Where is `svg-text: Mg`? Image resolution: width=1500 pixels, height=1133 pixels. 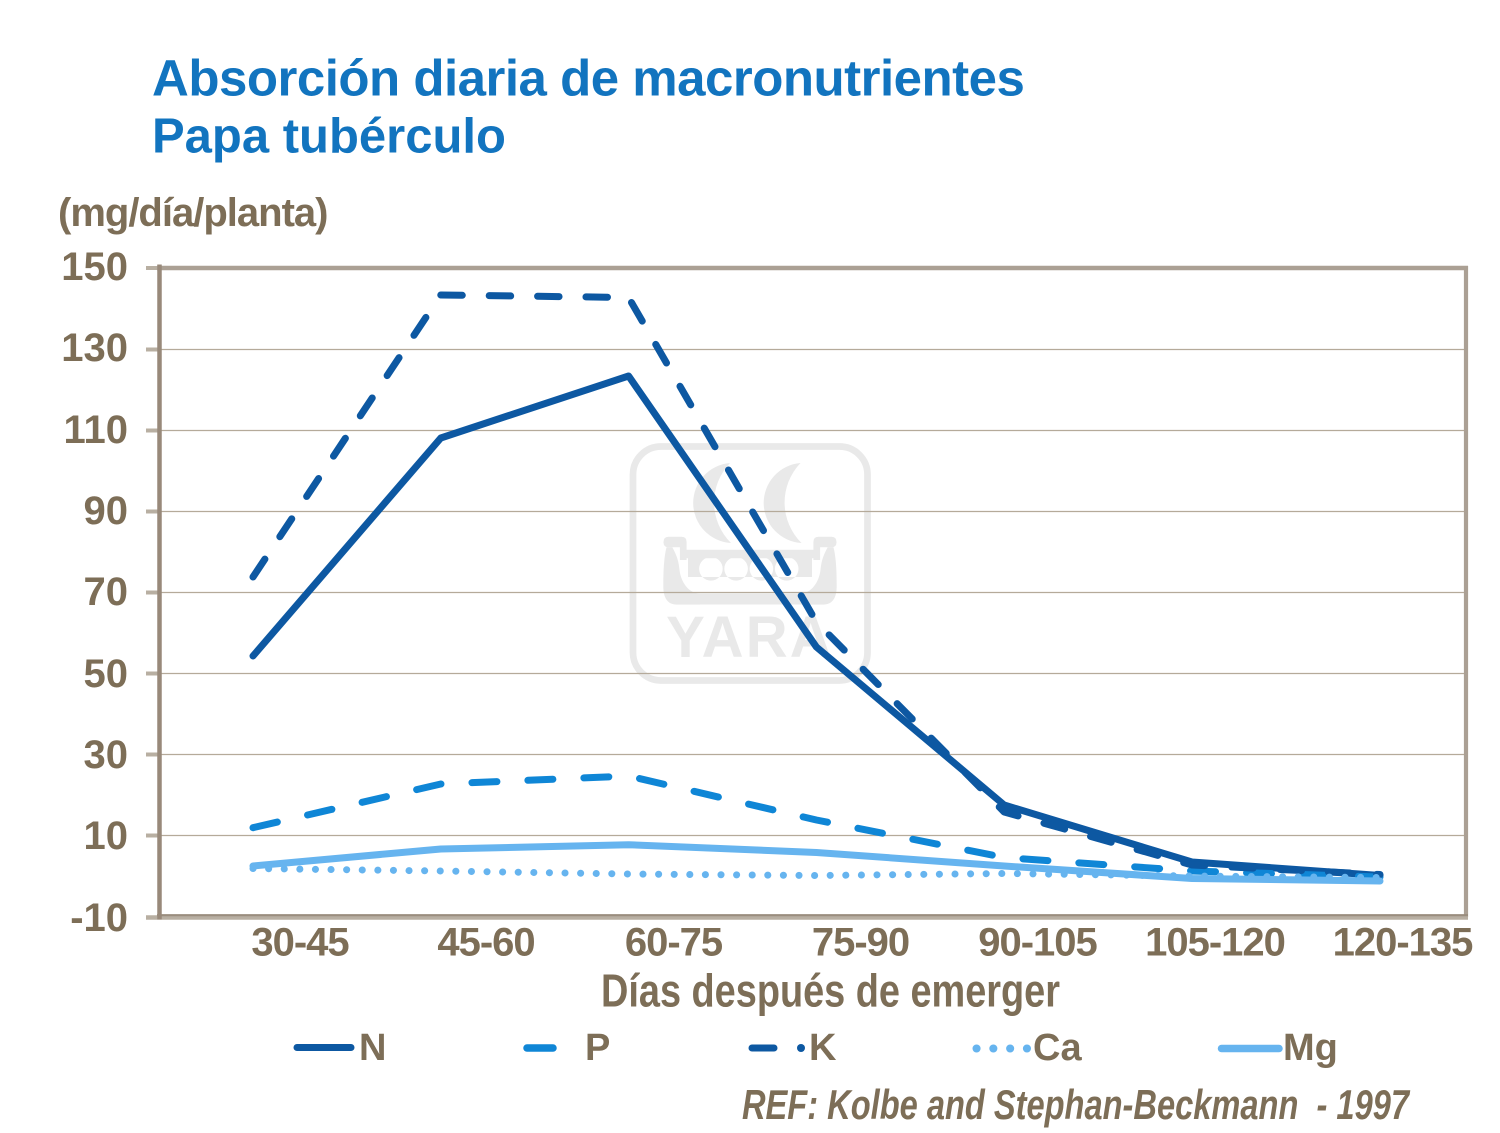
svg-text: Mg is located at coordinates (1310, 1048).